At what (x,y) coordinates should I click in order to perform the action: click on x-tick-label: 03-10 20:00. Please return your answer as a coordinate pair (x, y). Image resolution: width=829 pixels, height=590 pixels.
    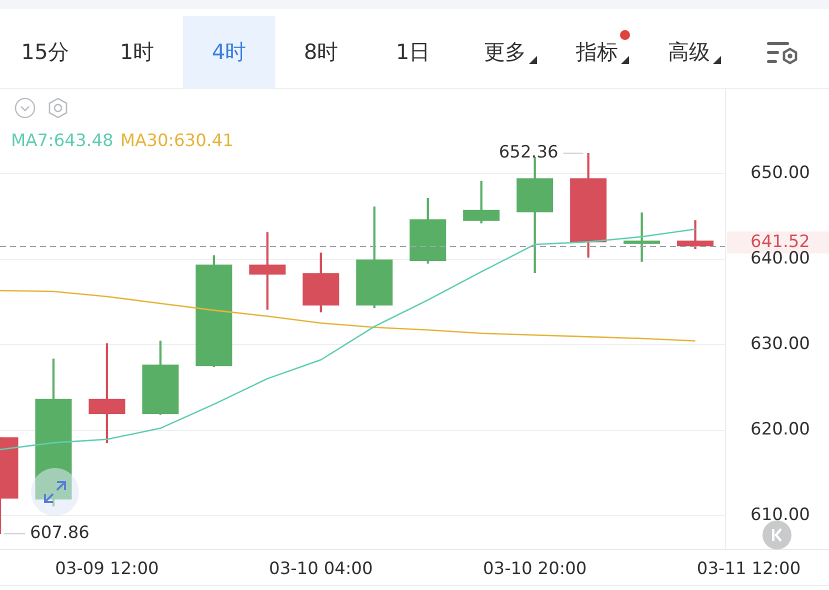
    Looking at the image, I should click on (534, 569).